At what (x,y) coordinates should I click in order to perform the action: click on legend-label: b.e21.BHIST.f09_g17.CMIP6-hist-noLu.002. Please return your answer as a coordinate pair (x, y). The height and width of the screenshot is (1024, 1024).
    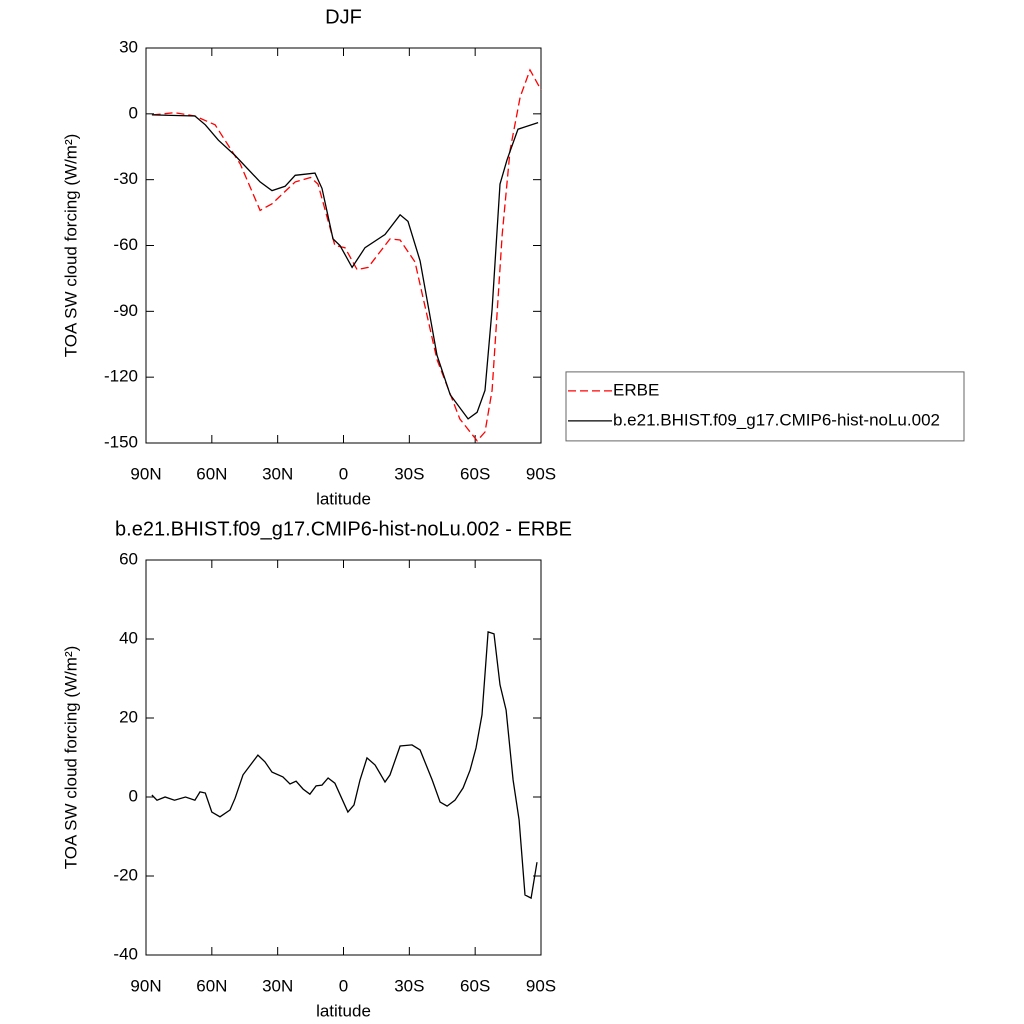
    Looking at the image, I should click on (776, 419).